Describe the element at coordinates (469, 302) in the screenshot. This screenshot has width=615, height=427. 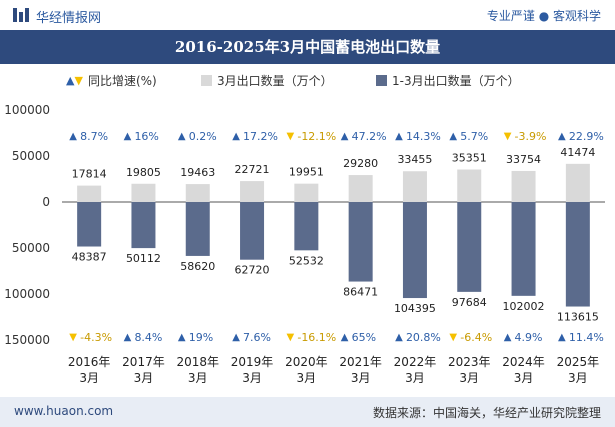
I see `data-label-cumulative: 97684` at that location.